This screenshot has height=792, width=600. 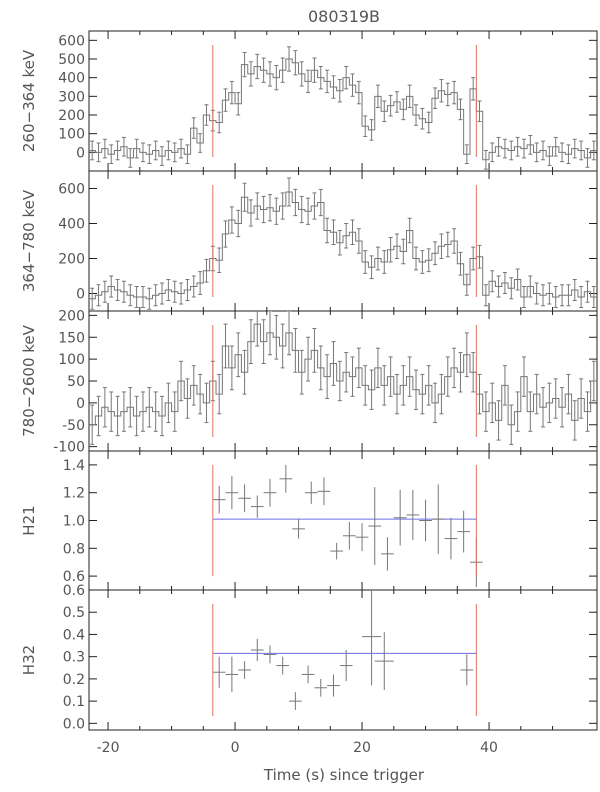 I want to click on y-tick-label: 0.3, so click(x=74, y=658).